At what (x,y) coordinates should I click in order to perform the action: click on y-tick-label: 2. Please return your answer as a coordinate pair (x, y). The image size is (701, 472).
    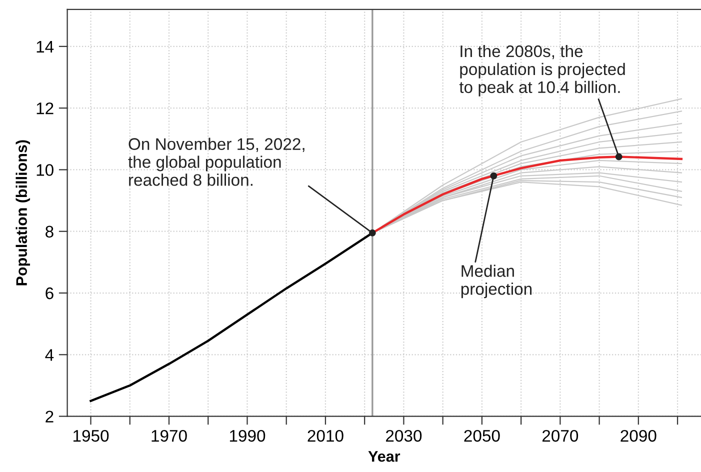
    Looking at the image, I should click on (50, 416).